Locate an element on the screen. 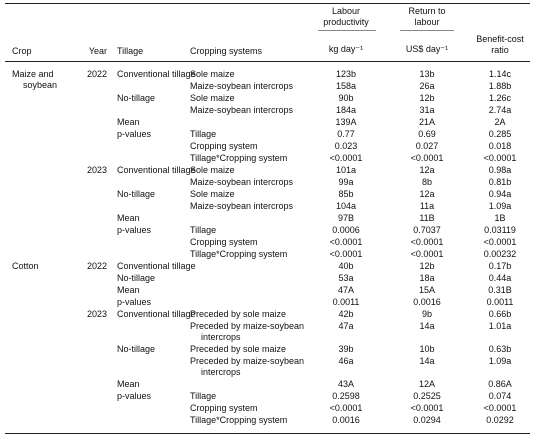 The height and width of the screenshot is (438, 534). labour-productivity-cell: 85b is located at coordinates (346, 194).